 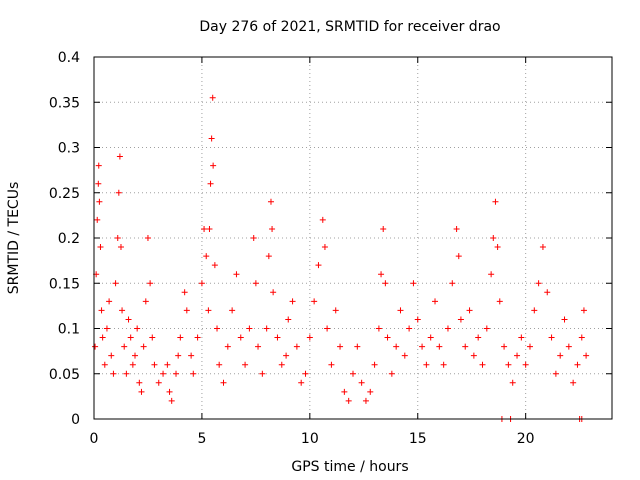 I want to click on y-tick-label: 0, so click(x=75, y=420).